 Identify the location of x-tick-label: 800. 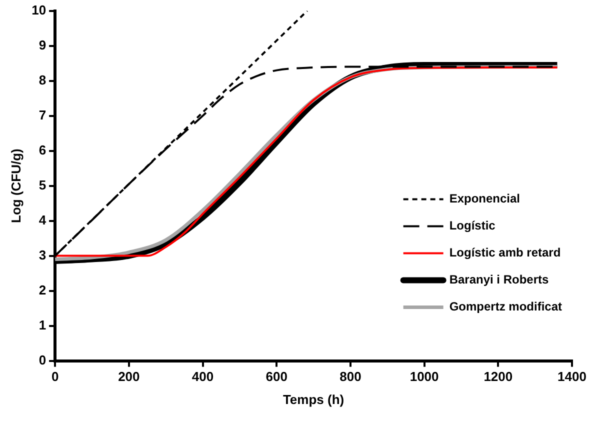
(351, 376).